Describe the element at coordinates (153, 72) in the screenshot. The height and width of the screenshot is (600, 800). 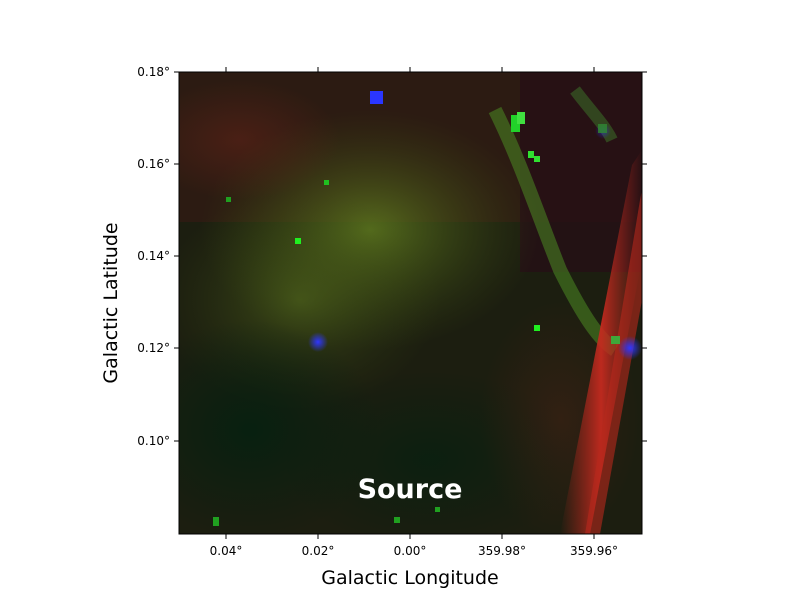
I see `y-tick-label: 0.18°` at that location.